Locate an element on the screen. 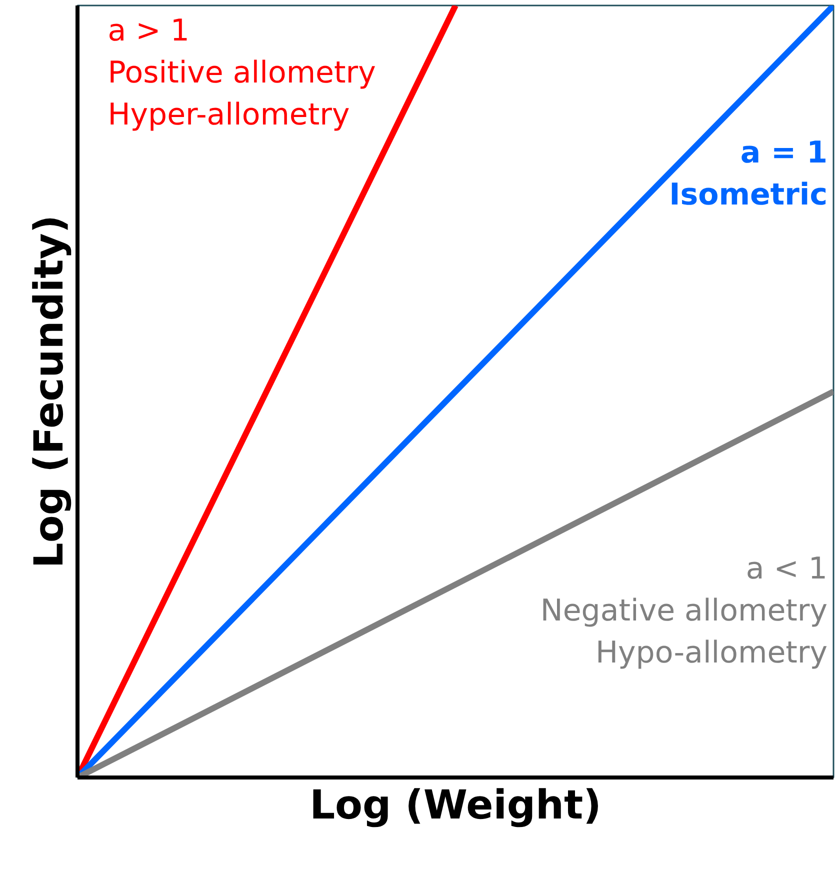  series-label: a = 1 Isometric is located at coordinates (748, 174).